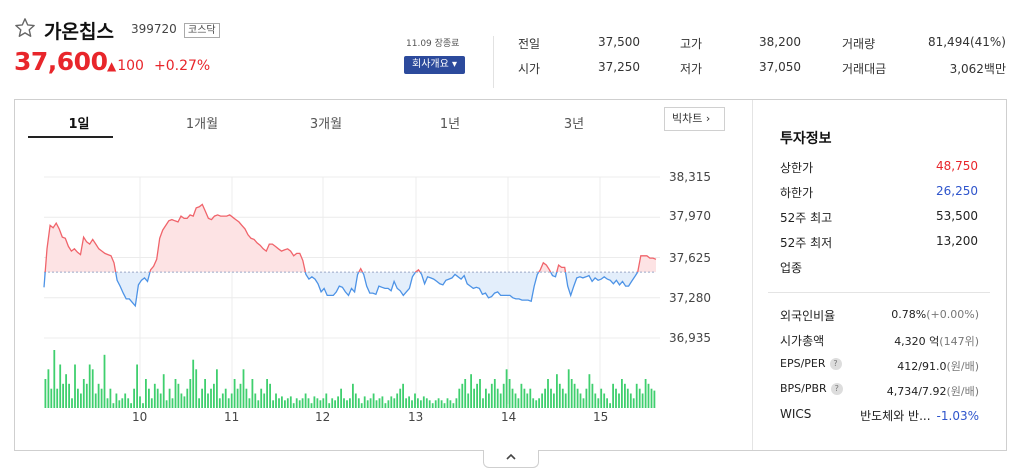 The width and height of the screenshot is (1022, 468). I want to click on favorite-star-icon, so click(25, 28).